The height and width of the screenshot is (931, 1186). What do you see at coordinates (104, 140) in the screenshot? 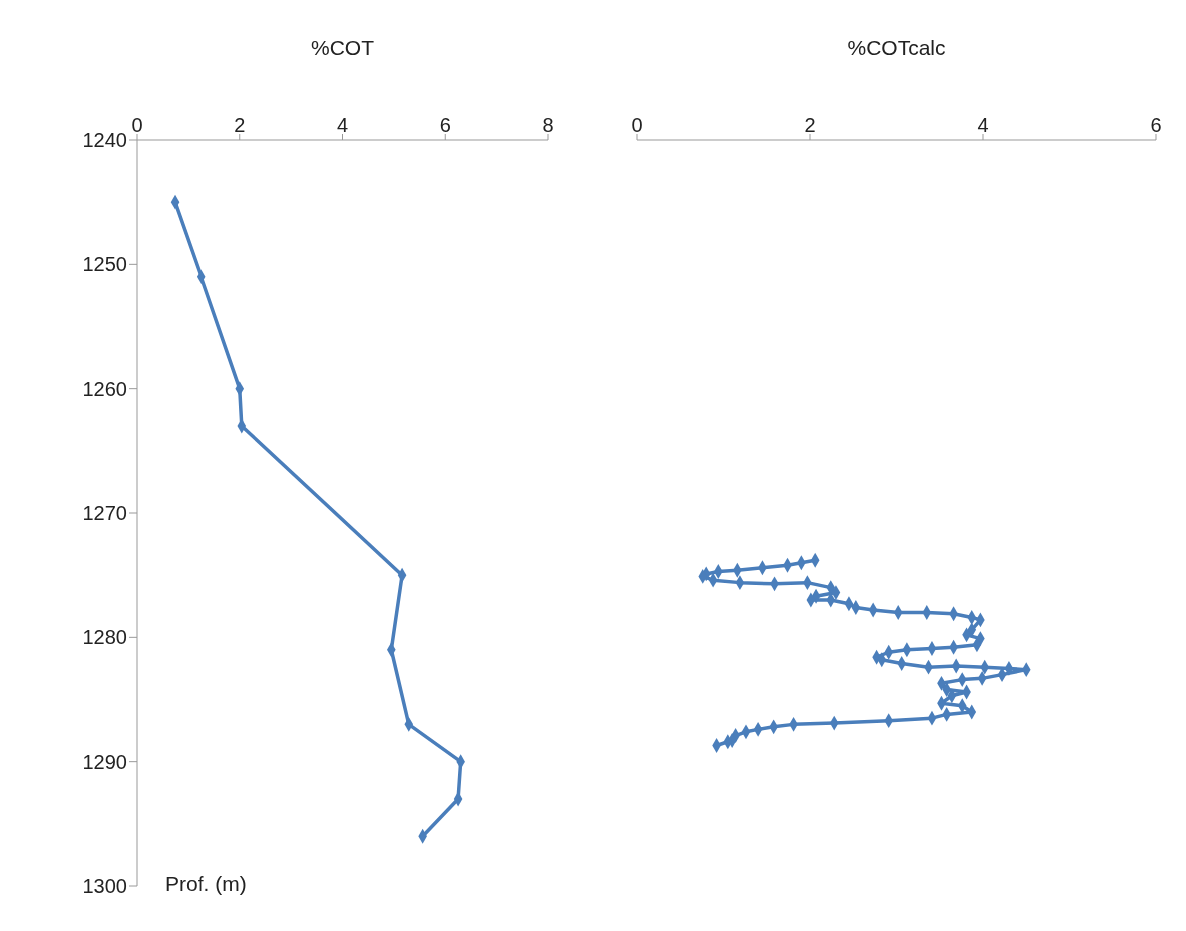
I see `y-tick-label: 1240` at bounding box center [104, 140].